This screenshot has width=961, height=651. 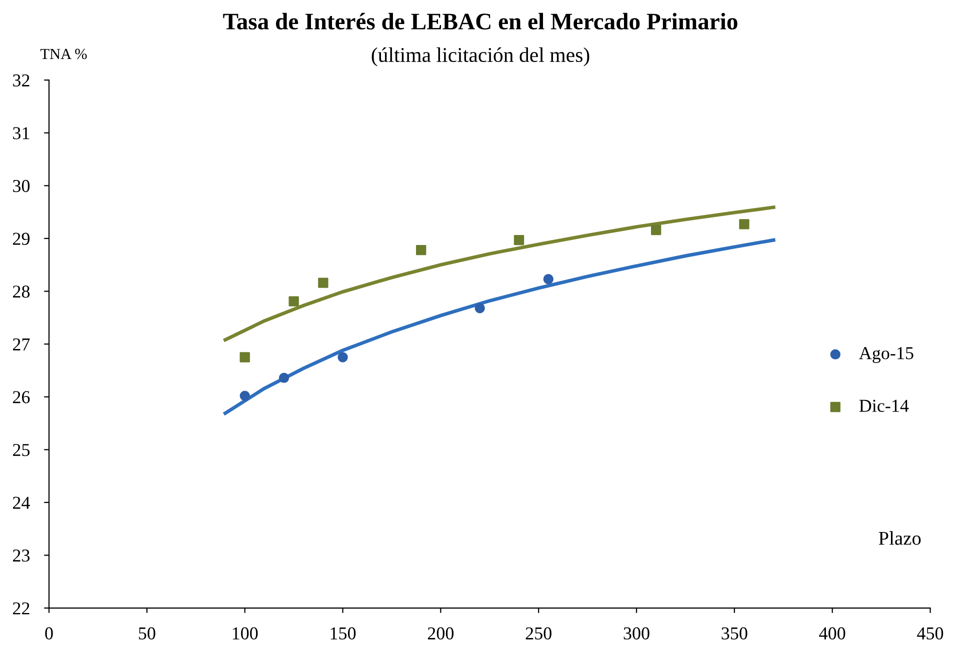 I want to click on y-tick-label: 23, so click(x=21, y=556).